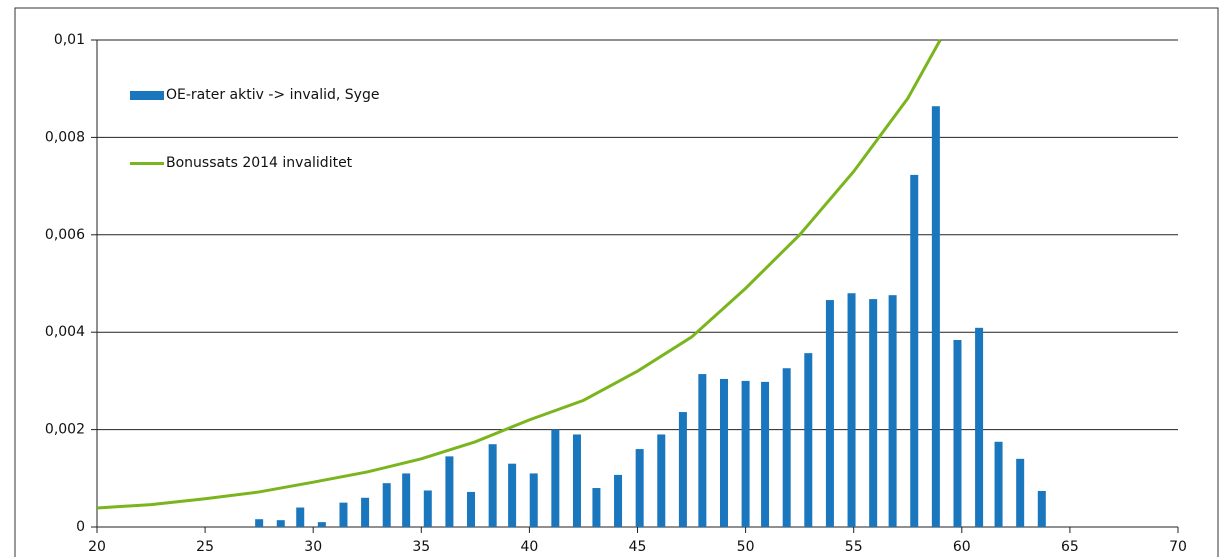  What do you see at coordinates (97, 547) in the screenshot?
I see `x-tick-label: 20` at bounding box center [97, 547].